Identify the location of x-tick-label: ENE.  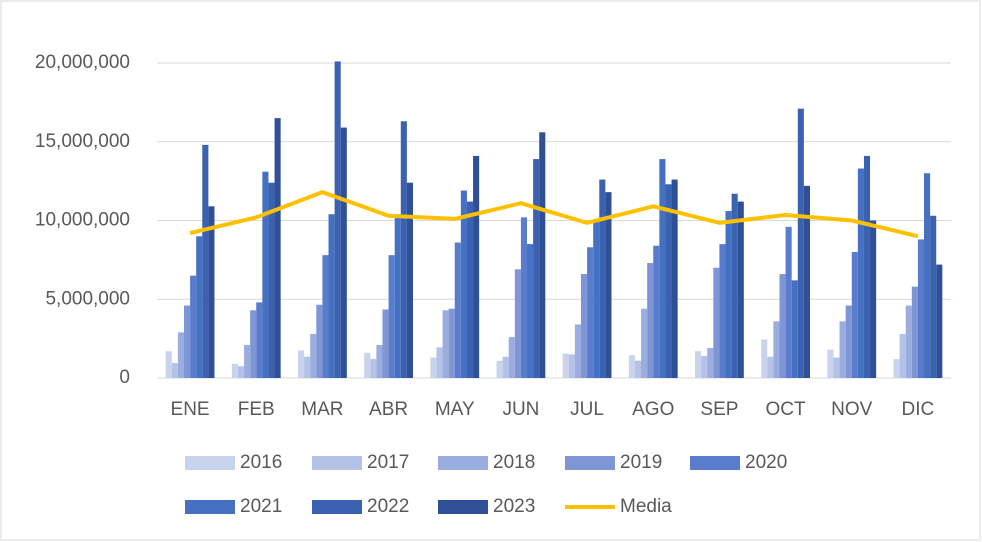
(190, 409).